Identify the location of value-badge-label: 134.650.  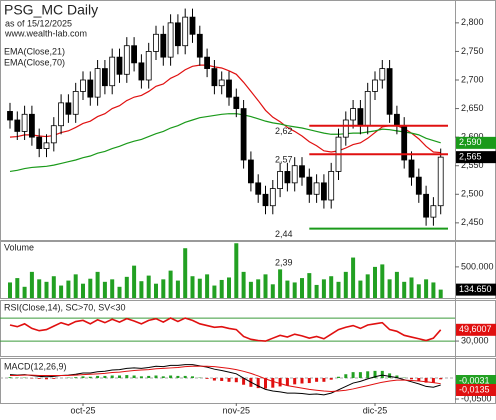
(475, 289).